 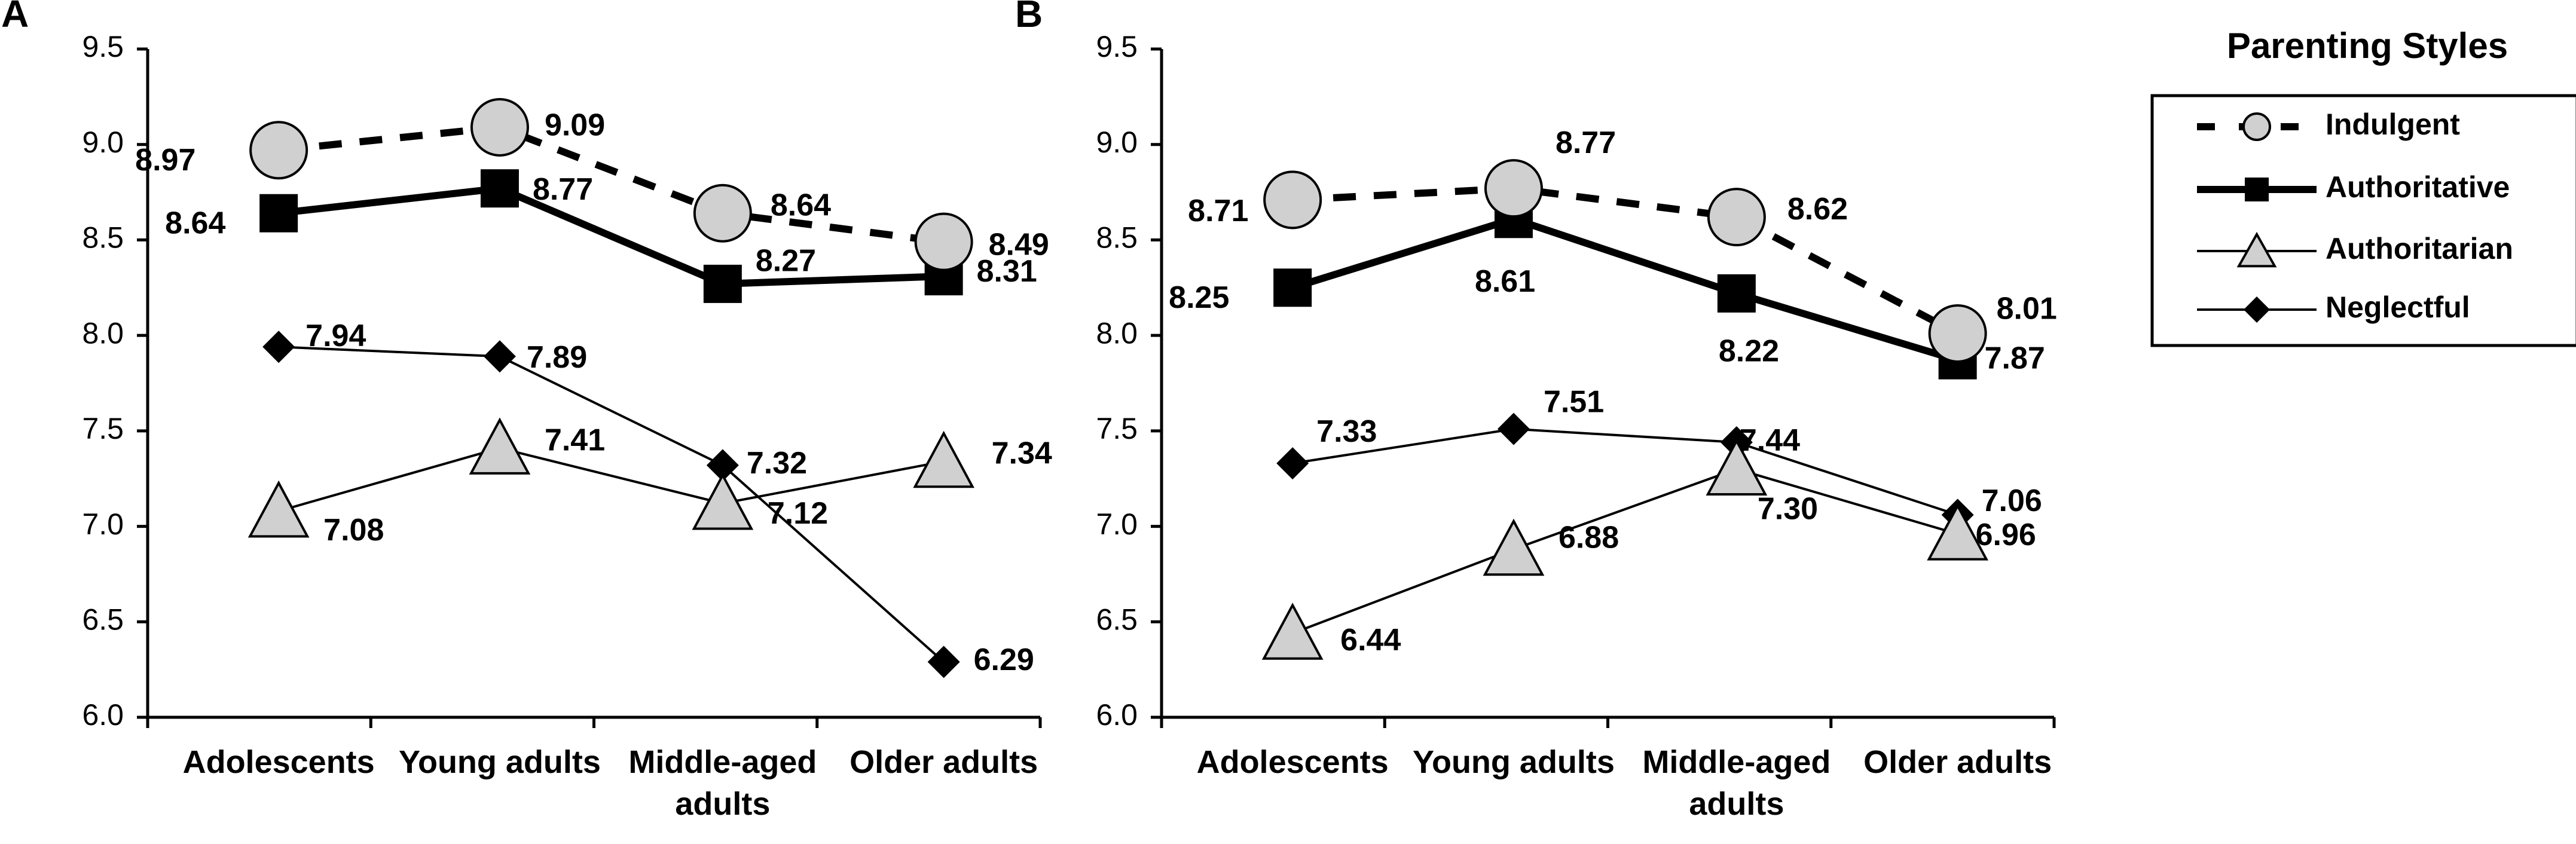 What do you see at coordinates (611, 479) in the screenshot?
I see `series-line-authoritarian-a` at bounding box center [611, 479].